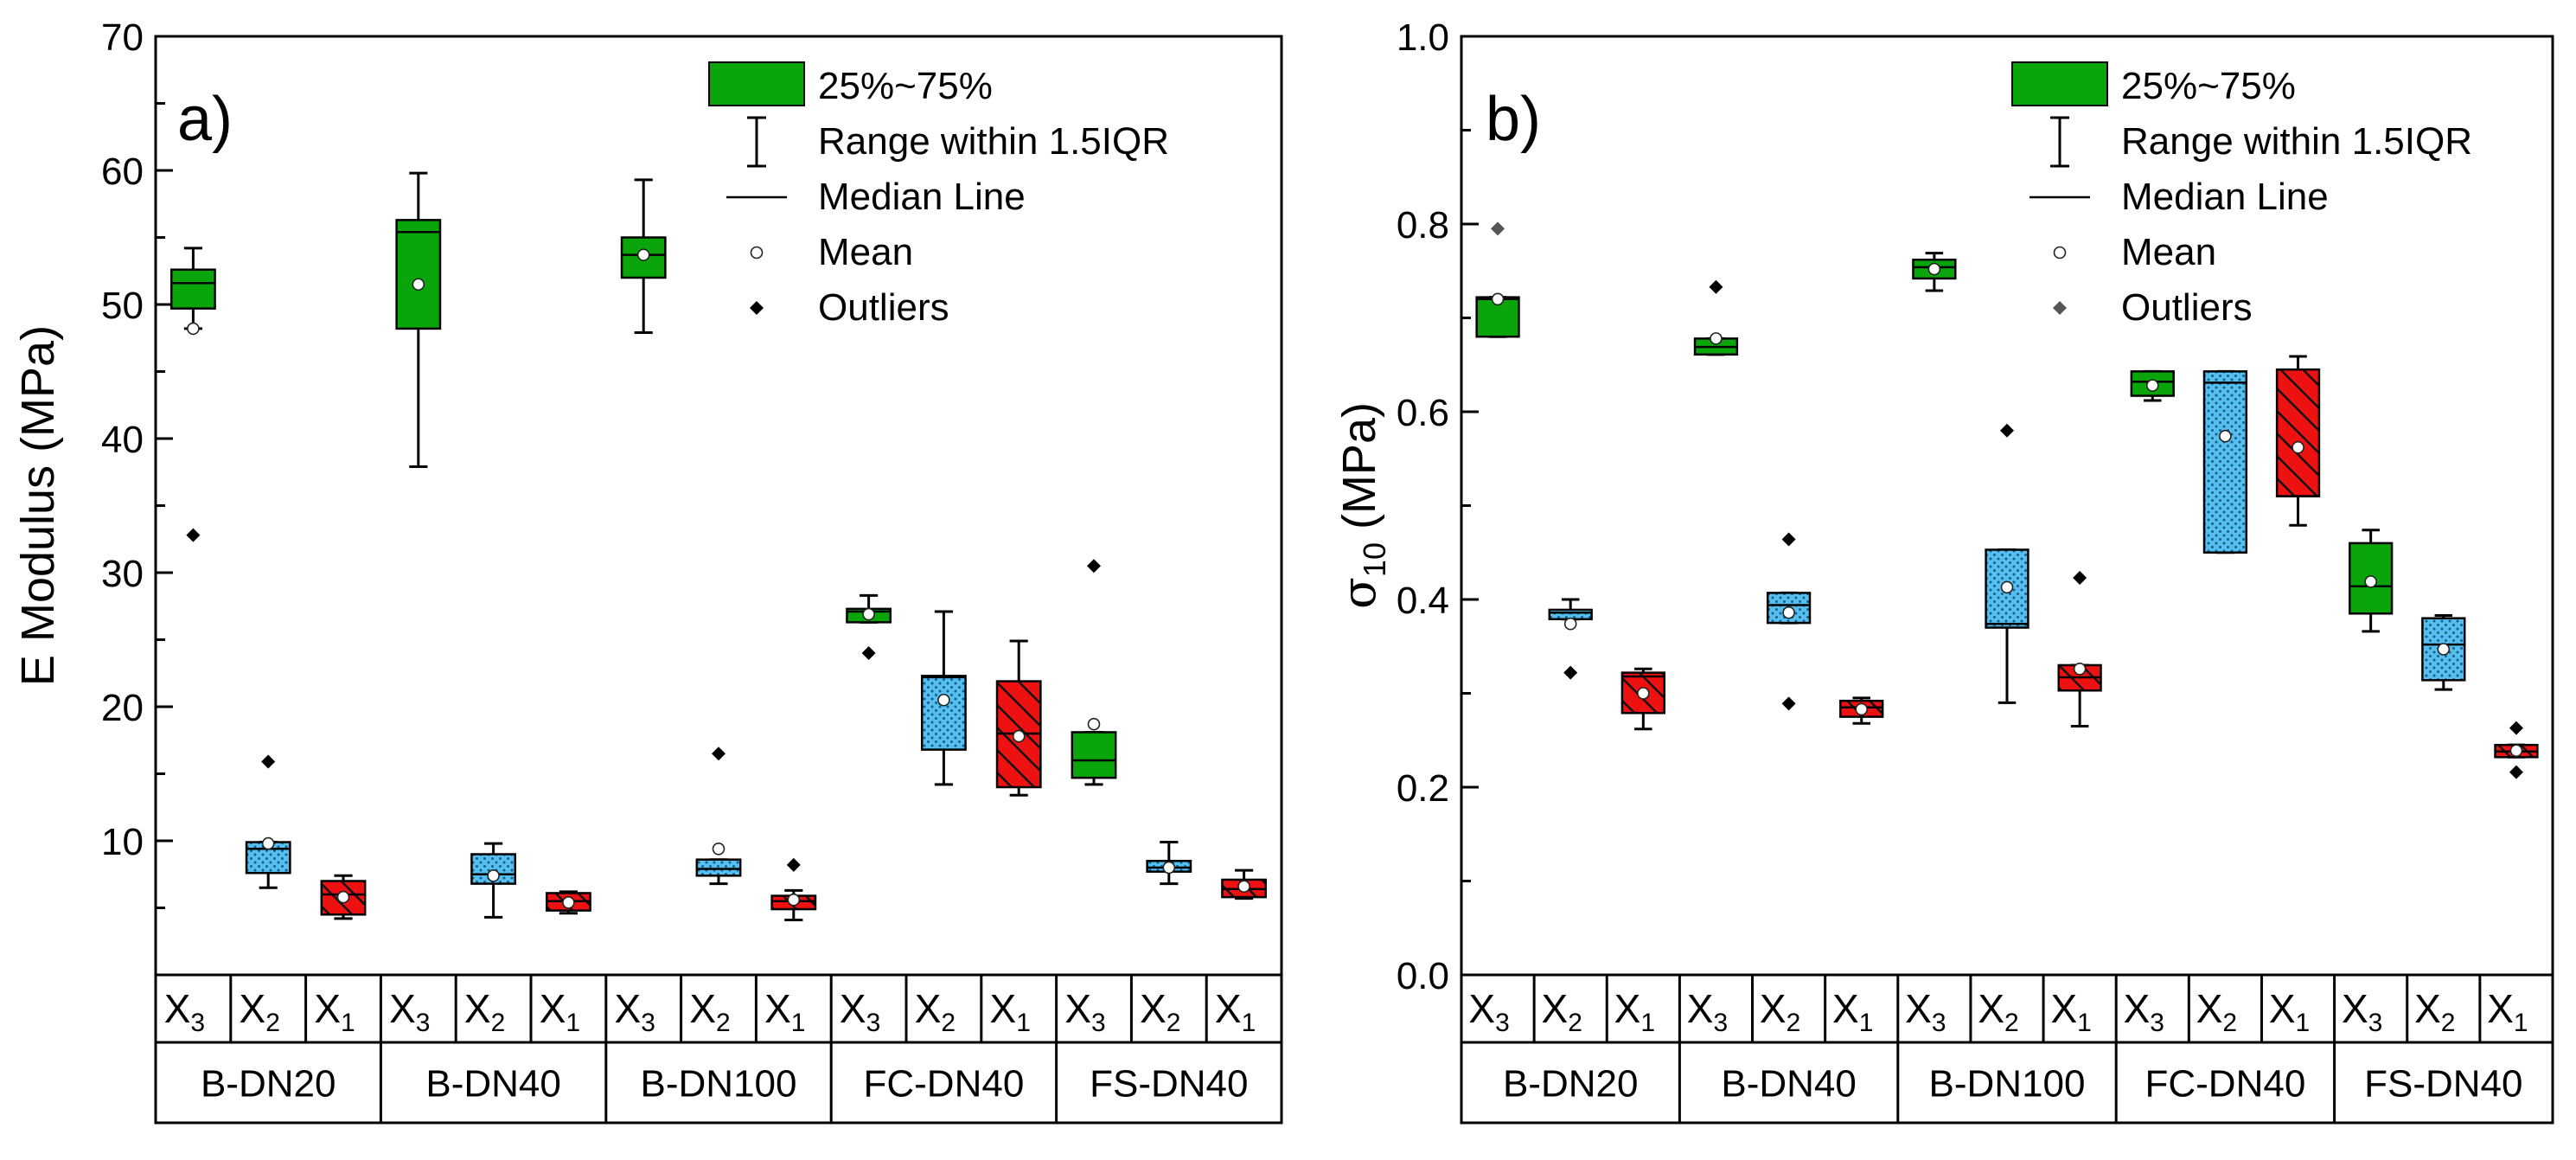 This screenshot has height=1160, width=2576. I want to click on legend-box-swatch, so click(757, 83).